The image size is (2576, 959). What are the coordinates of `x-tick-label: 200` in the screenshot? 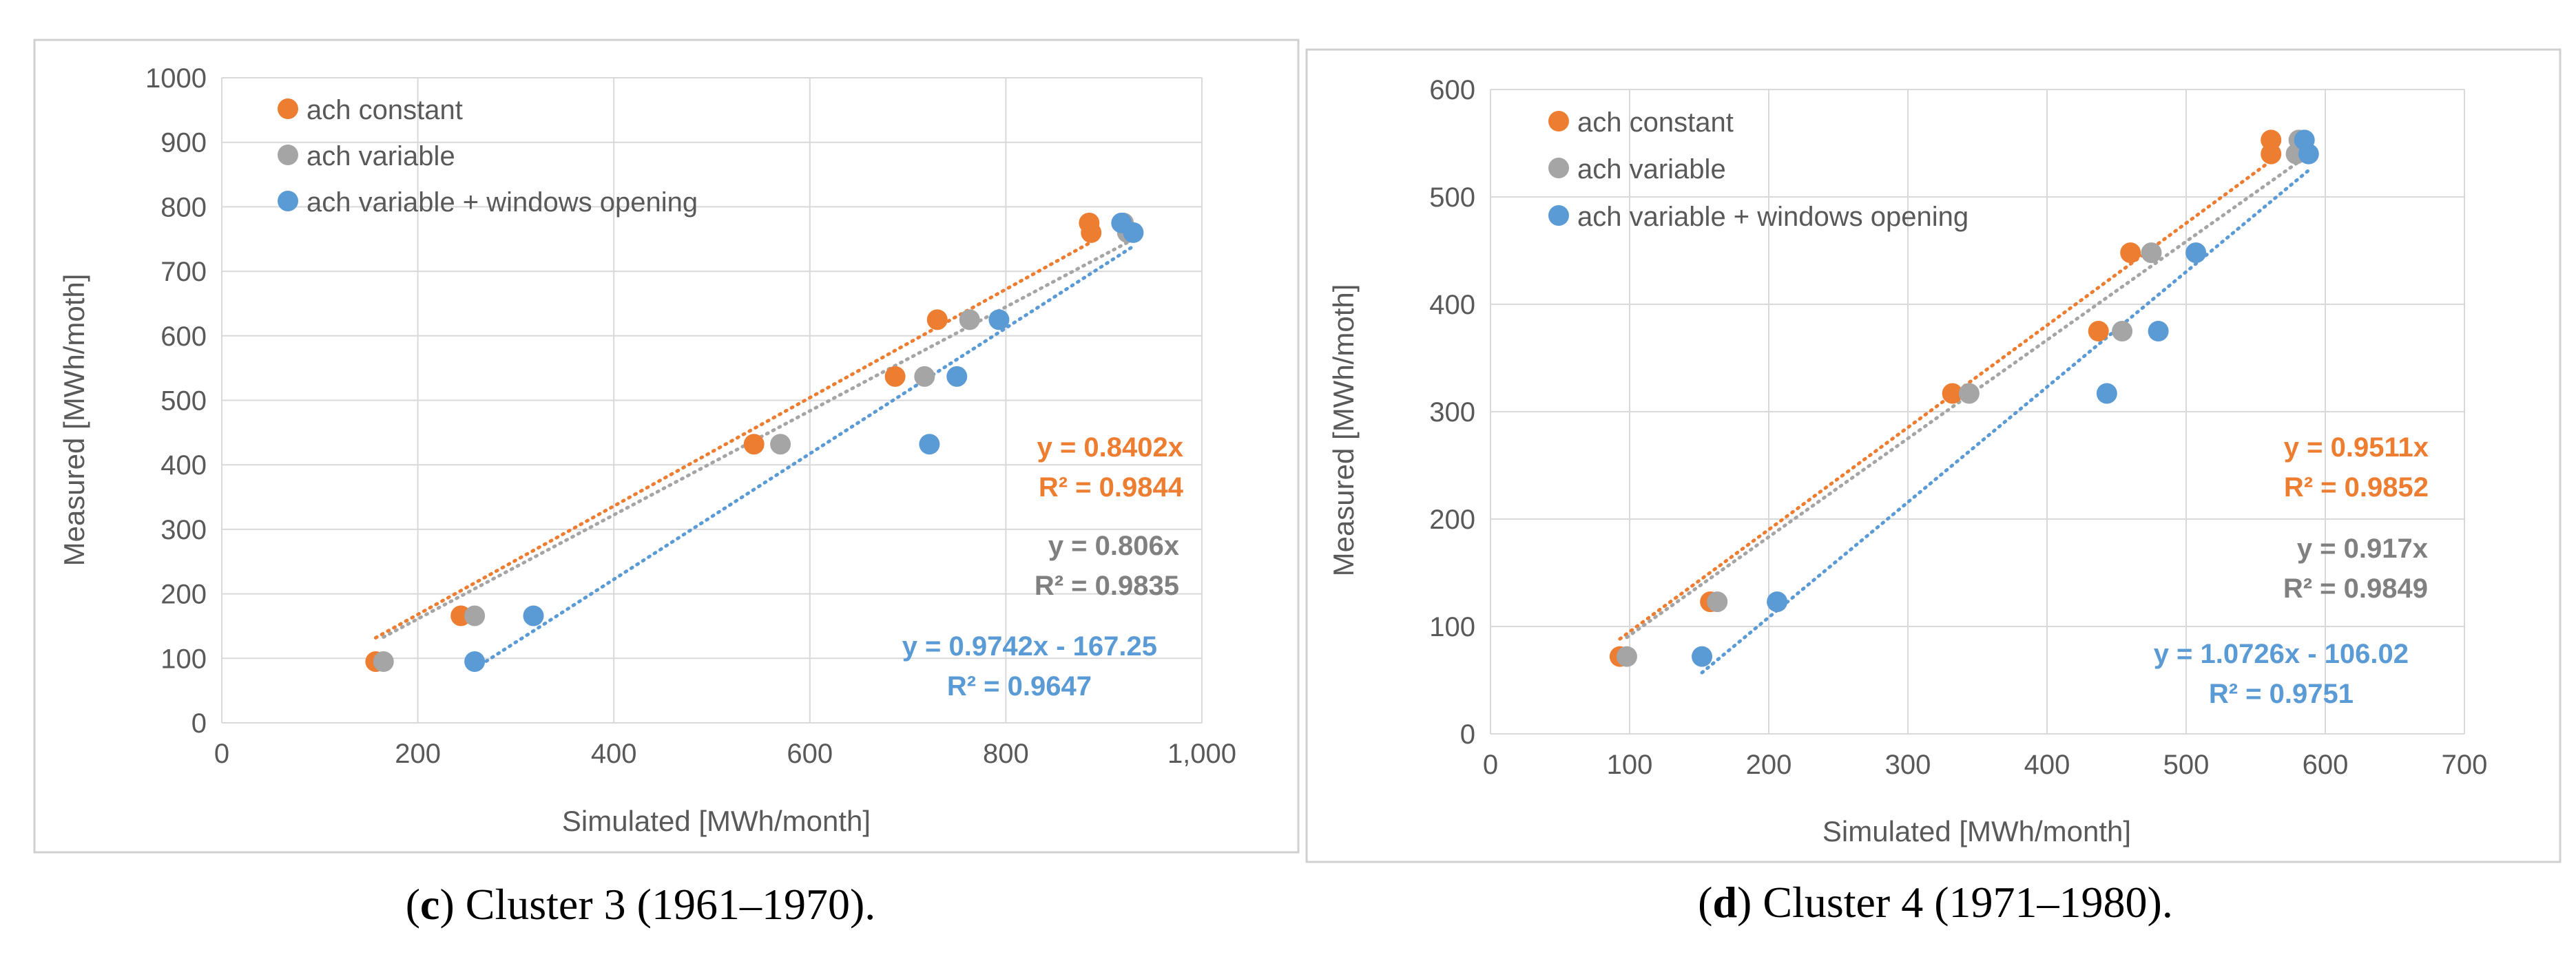 It's located at (1769, 765).